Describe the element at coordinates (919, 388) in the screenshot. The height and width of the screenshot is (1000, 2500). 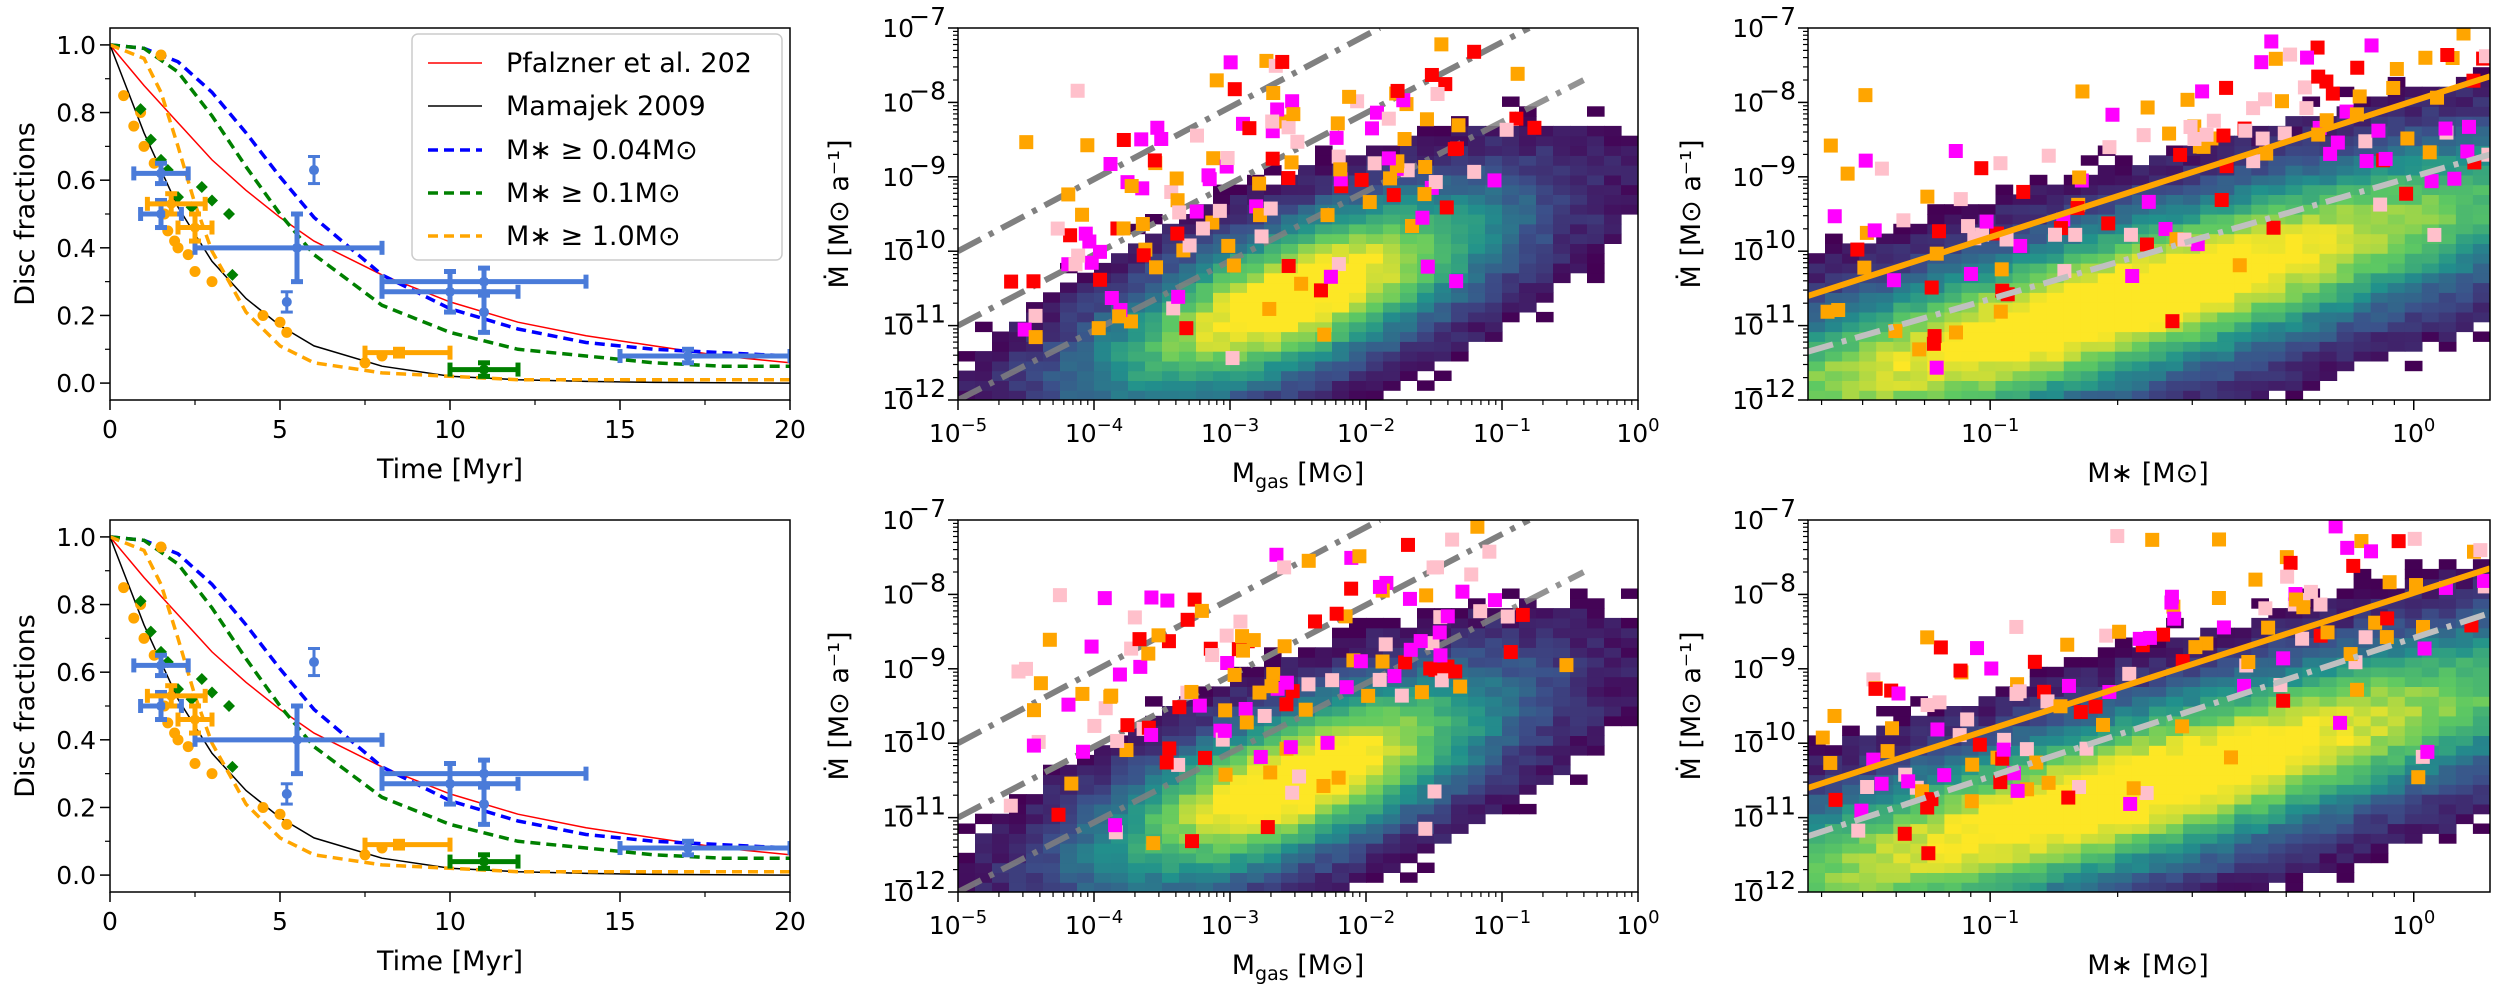
I see `y-tick-exponent: −12` at that location.